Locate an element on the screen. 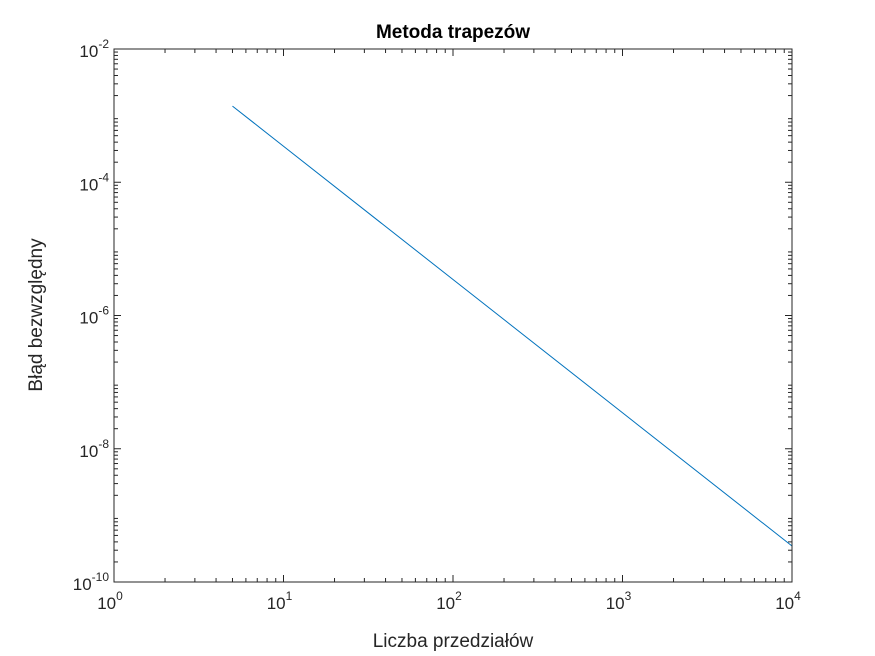 The width and height of the screenshot is (875, 656). x-tick-labels: 10⁰ 10¹ 10² 10³ 10⁴ is located at coordinates (449, 601).